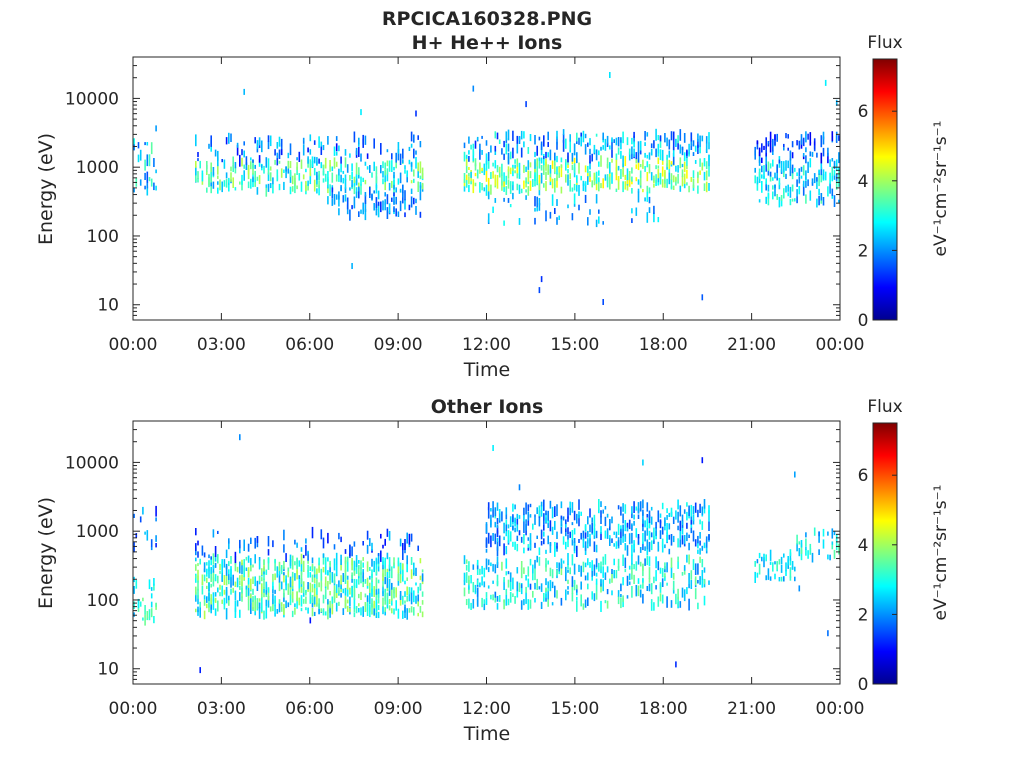 The width and height of the screenshot is (1024, 773). I want to click on y-tick-label: 100, so click(103, 601).